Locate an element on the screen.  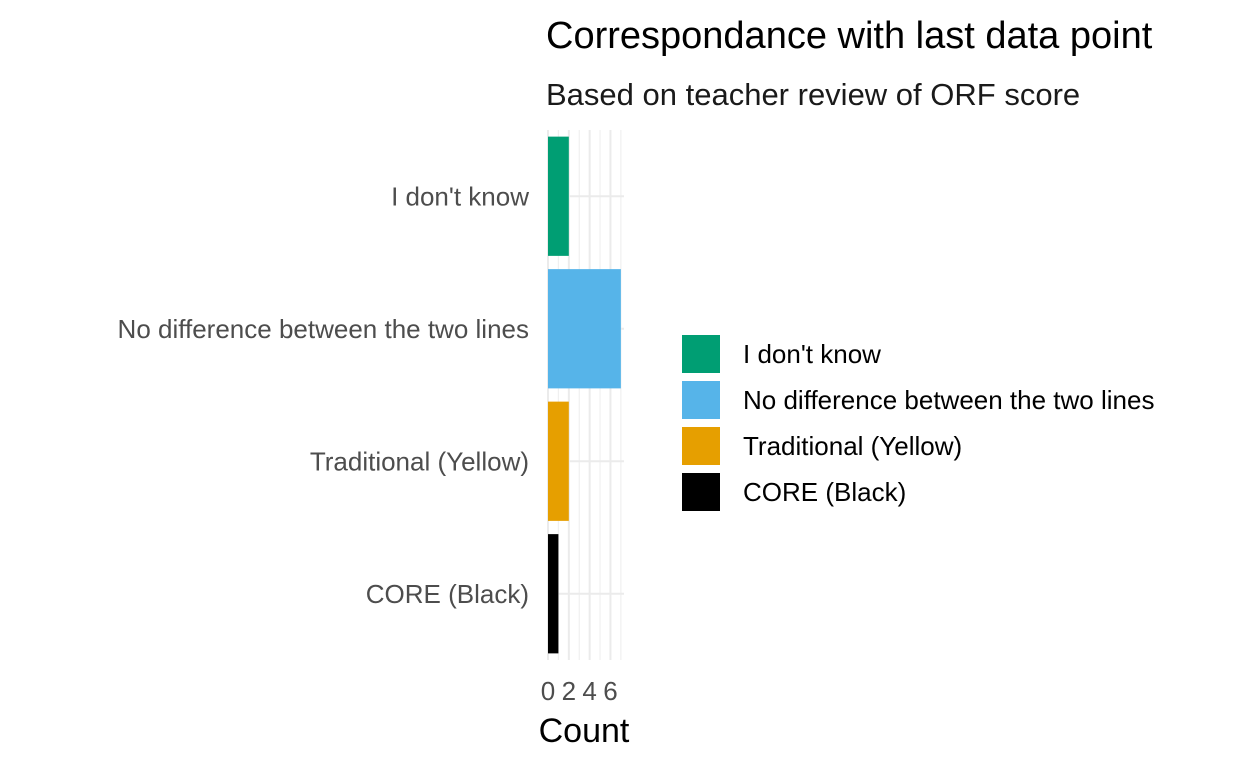
legend-label: I don't know is located at coordinates (812, 353).